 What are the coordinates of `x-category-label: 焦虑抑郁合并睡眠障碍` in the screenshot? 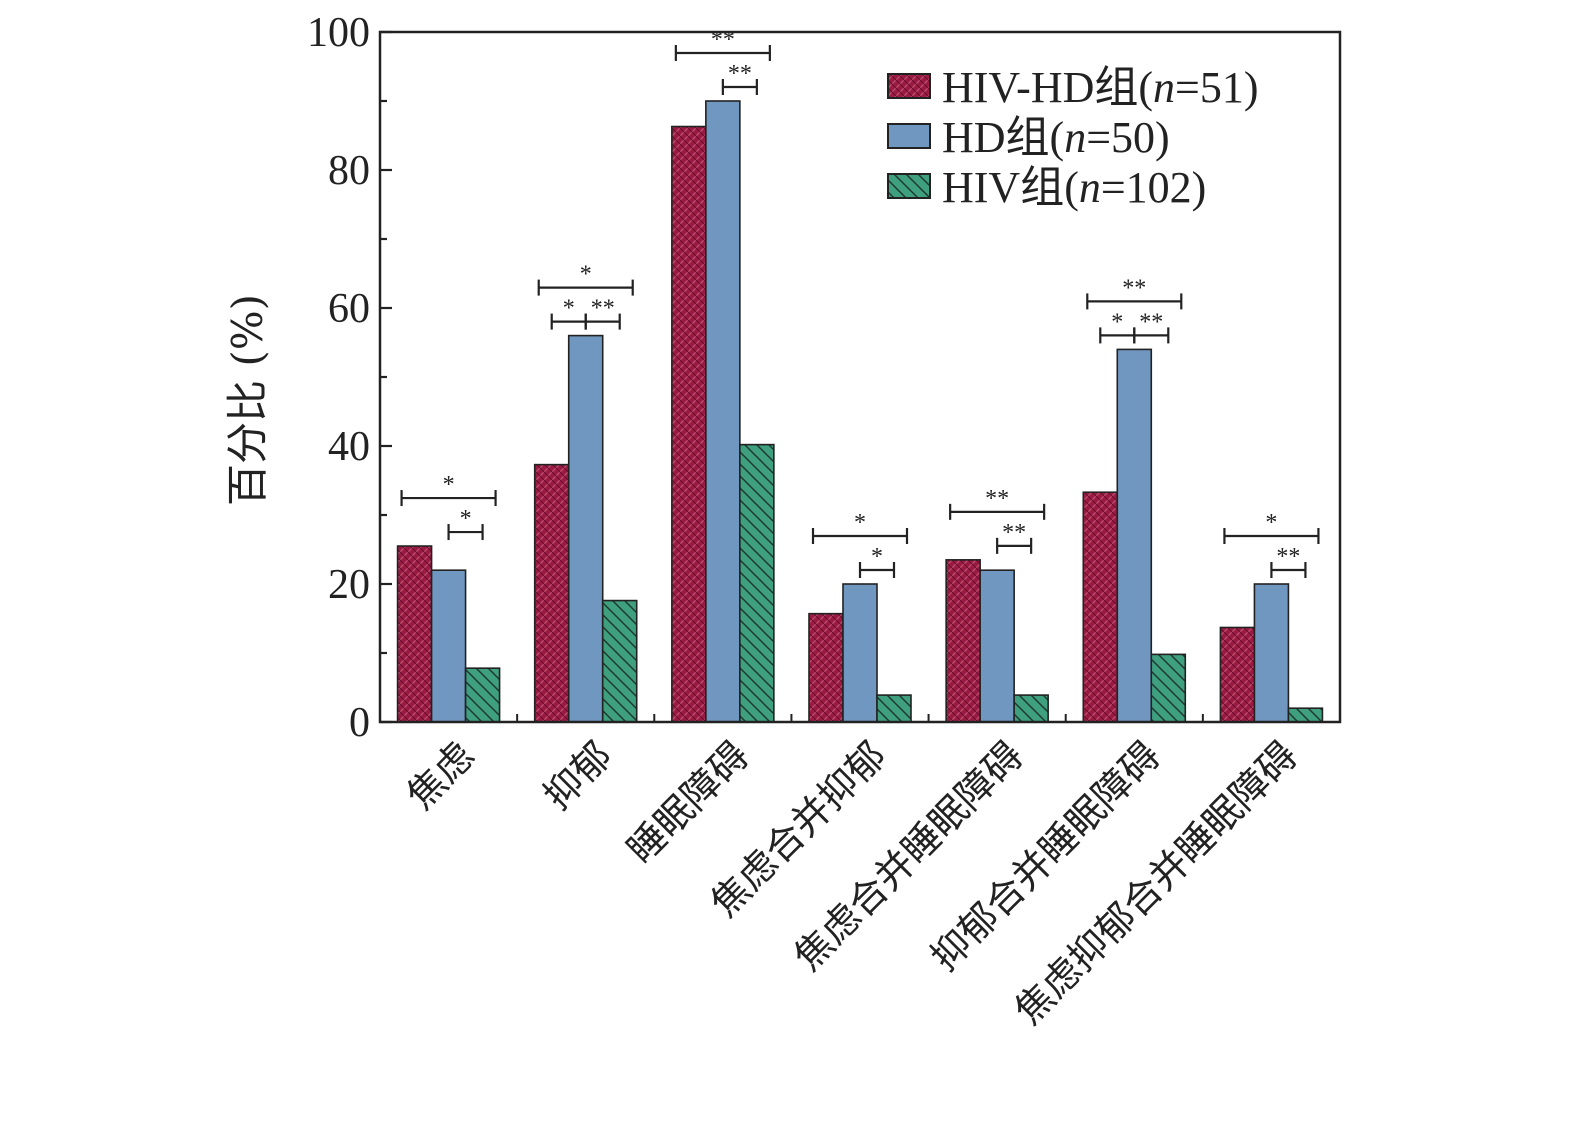 It's located at (1156, 883).